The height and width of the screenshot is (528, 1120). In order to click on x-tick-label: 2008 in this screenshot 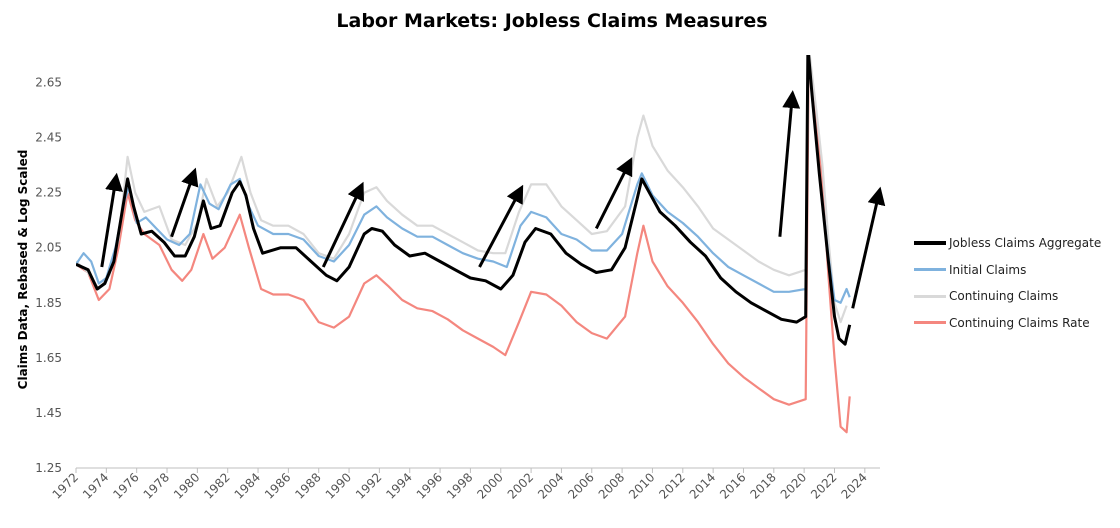, I will do `click(611, 485)`.